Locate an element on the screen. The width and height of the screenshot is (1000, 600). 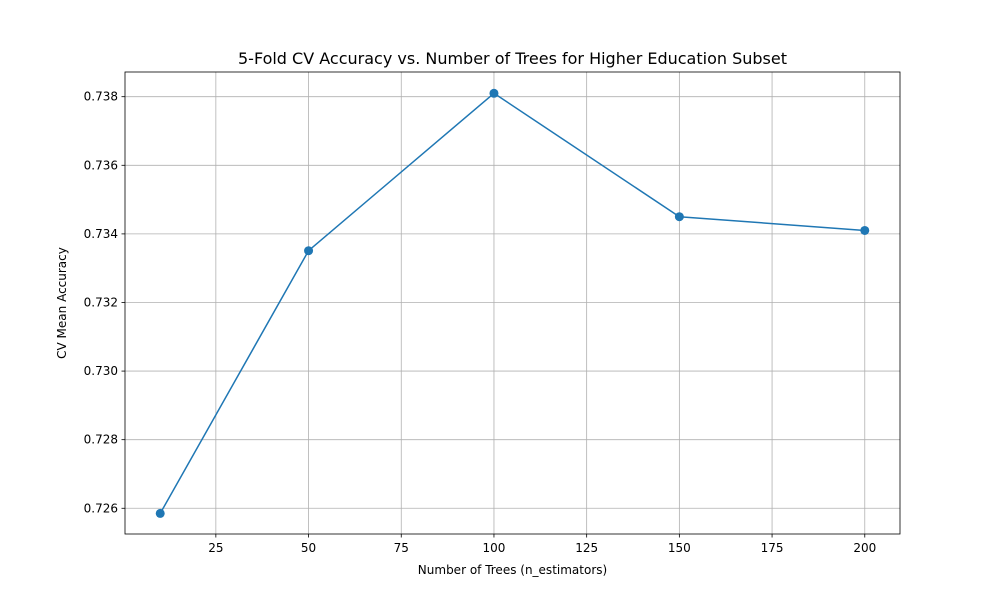
x-tick-label: 75 is located at coordinates (401, 548).